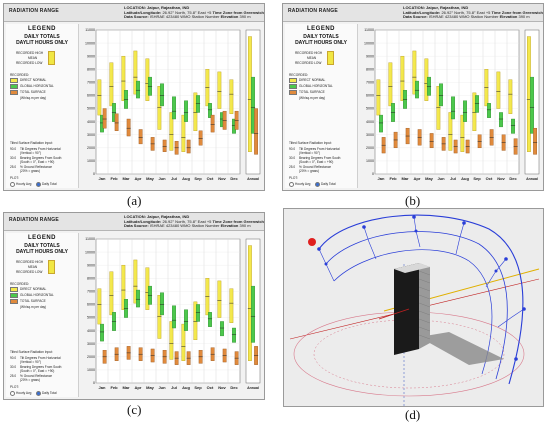 The height and width of the screenshot is (427, 550). What do you see at coordinates (94, 174) in the screenshot?
I see `y-tick-label: 0` at bounding box center [94, 174].